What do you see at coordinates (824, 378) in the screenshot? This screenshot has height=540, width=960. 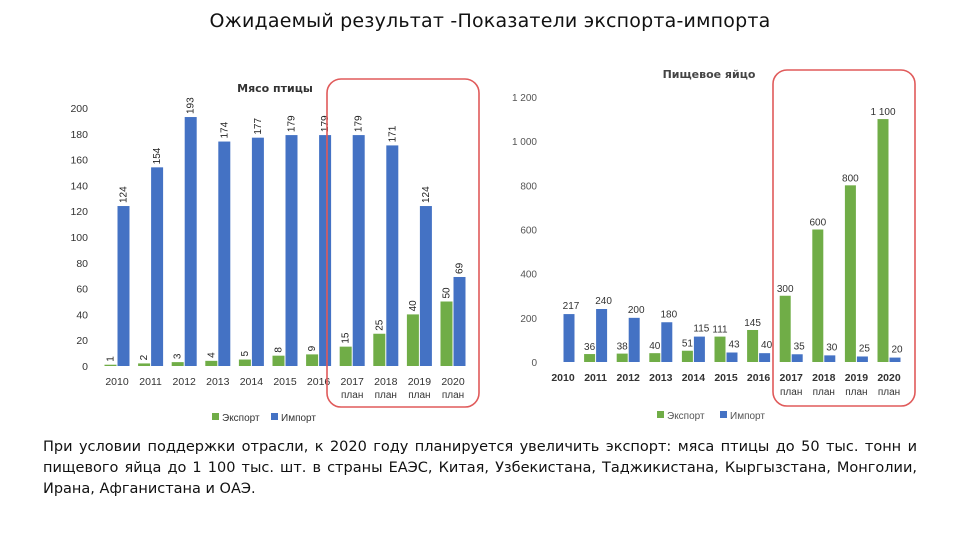 I see `chart2-category-label: 2018` at bounding box center [824, 378].